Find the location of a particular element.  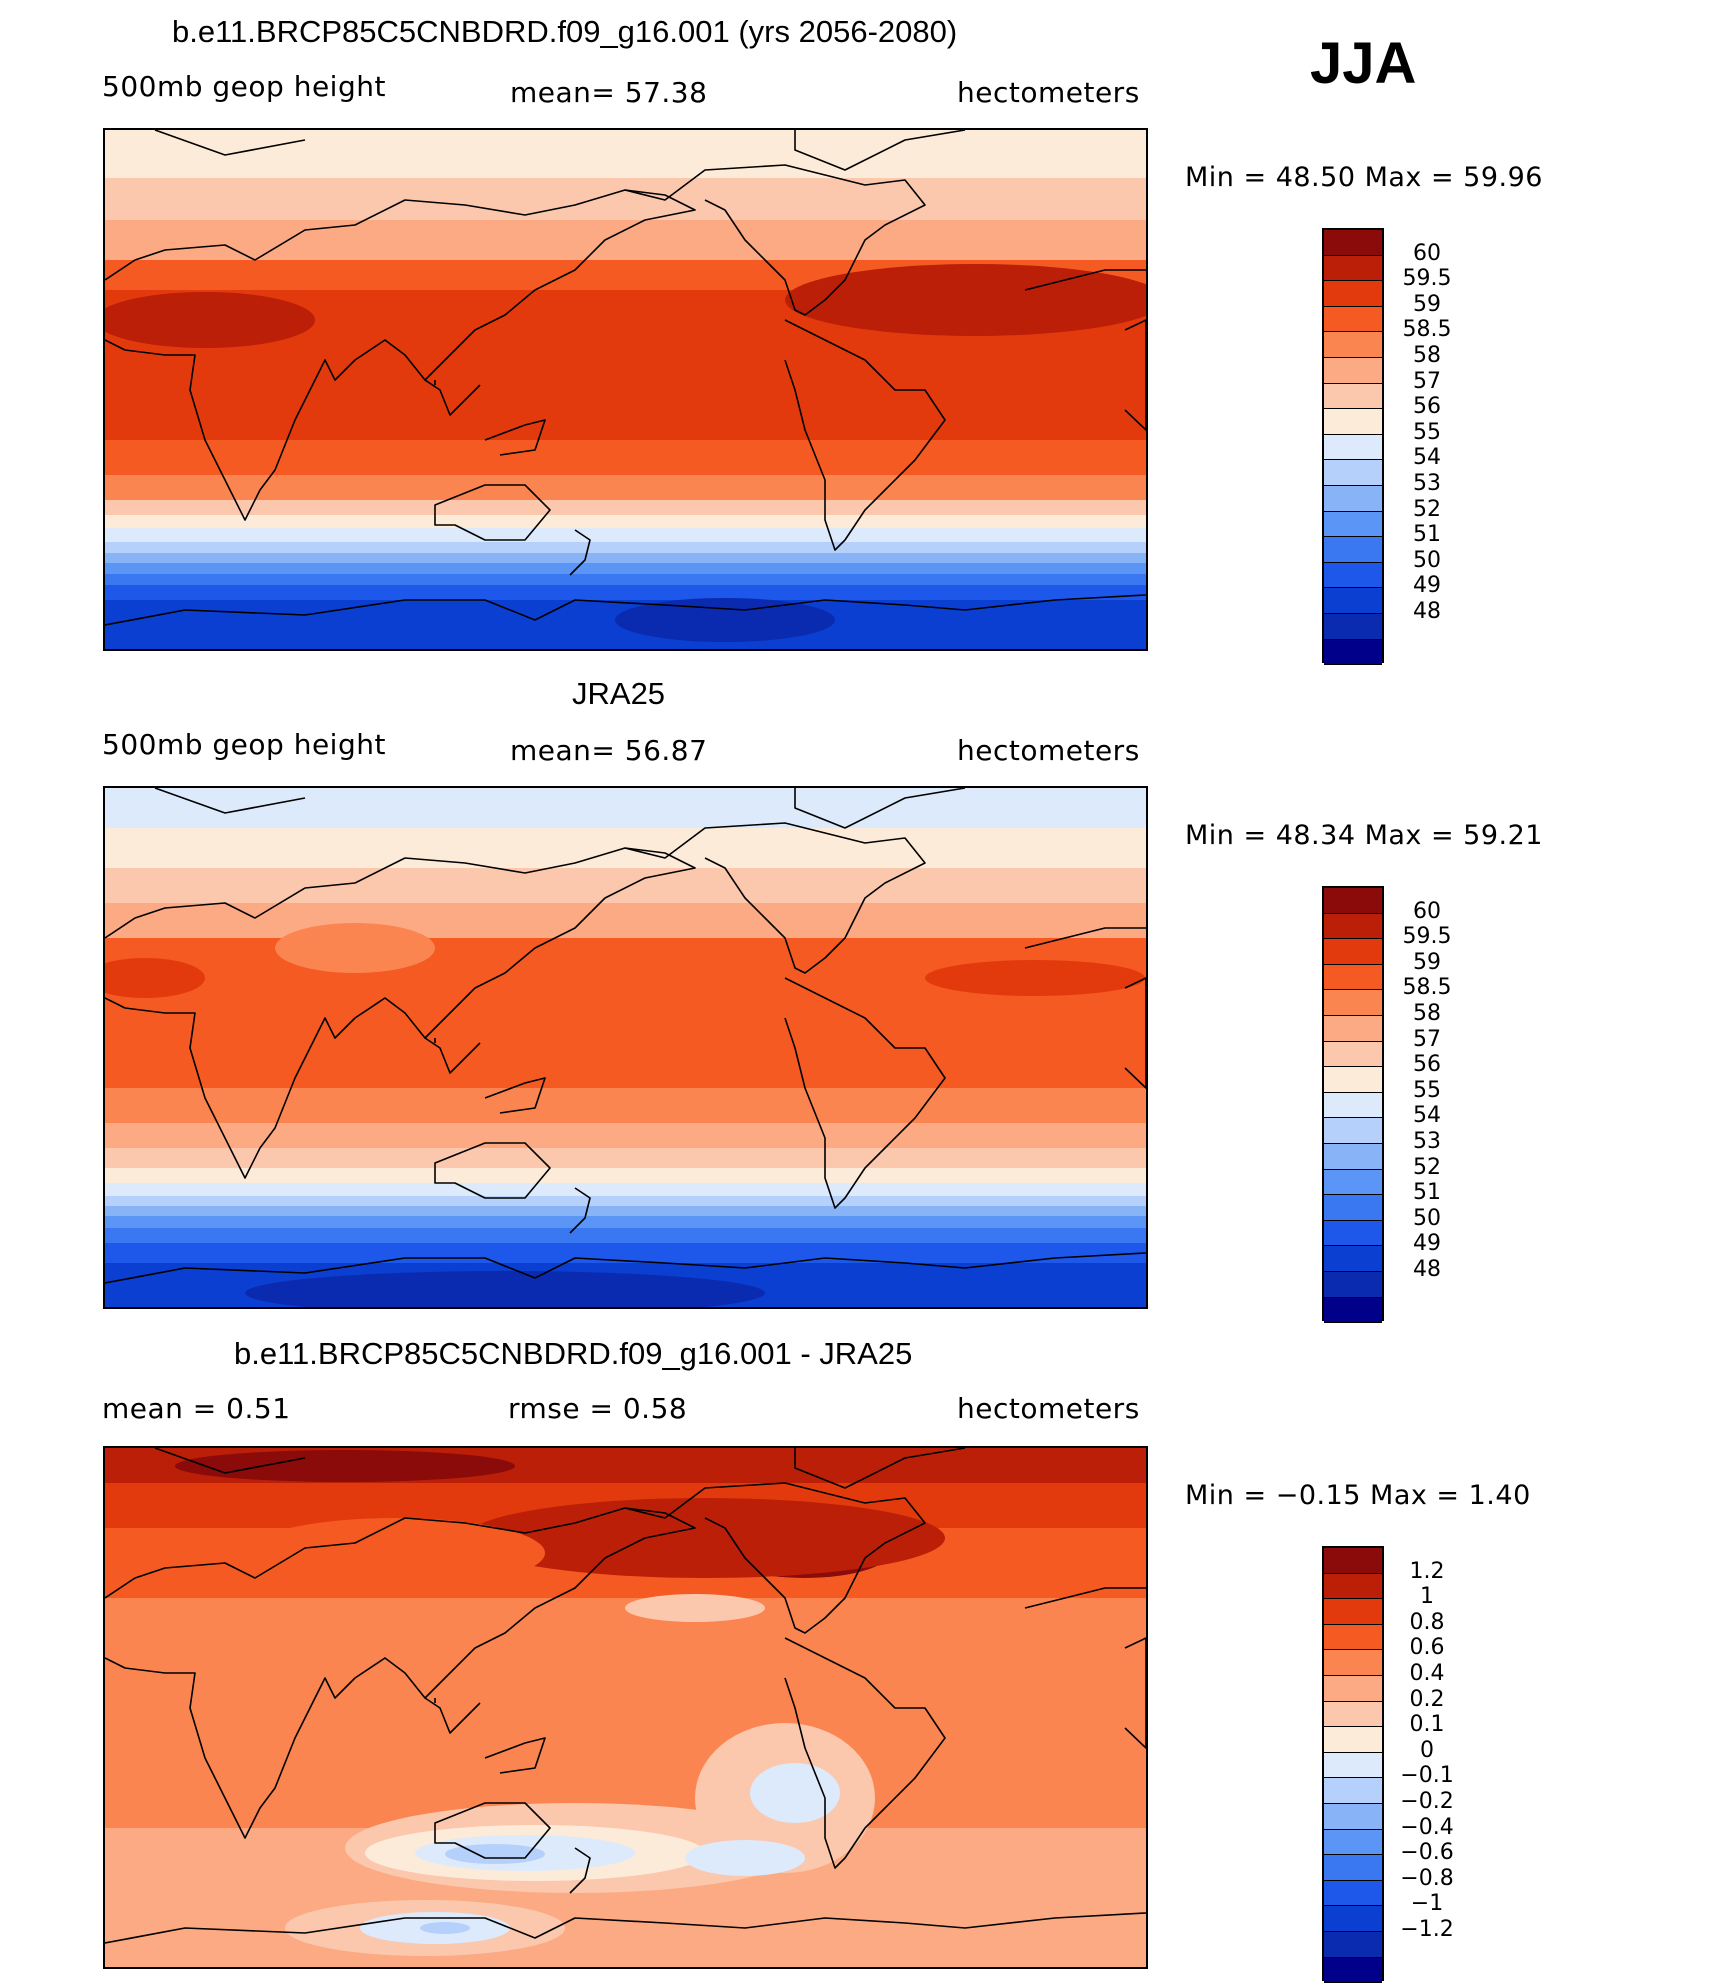

panel-1-minmax: Min = 48.50 Max = 59.96 is located at coordinates (1364, 177).